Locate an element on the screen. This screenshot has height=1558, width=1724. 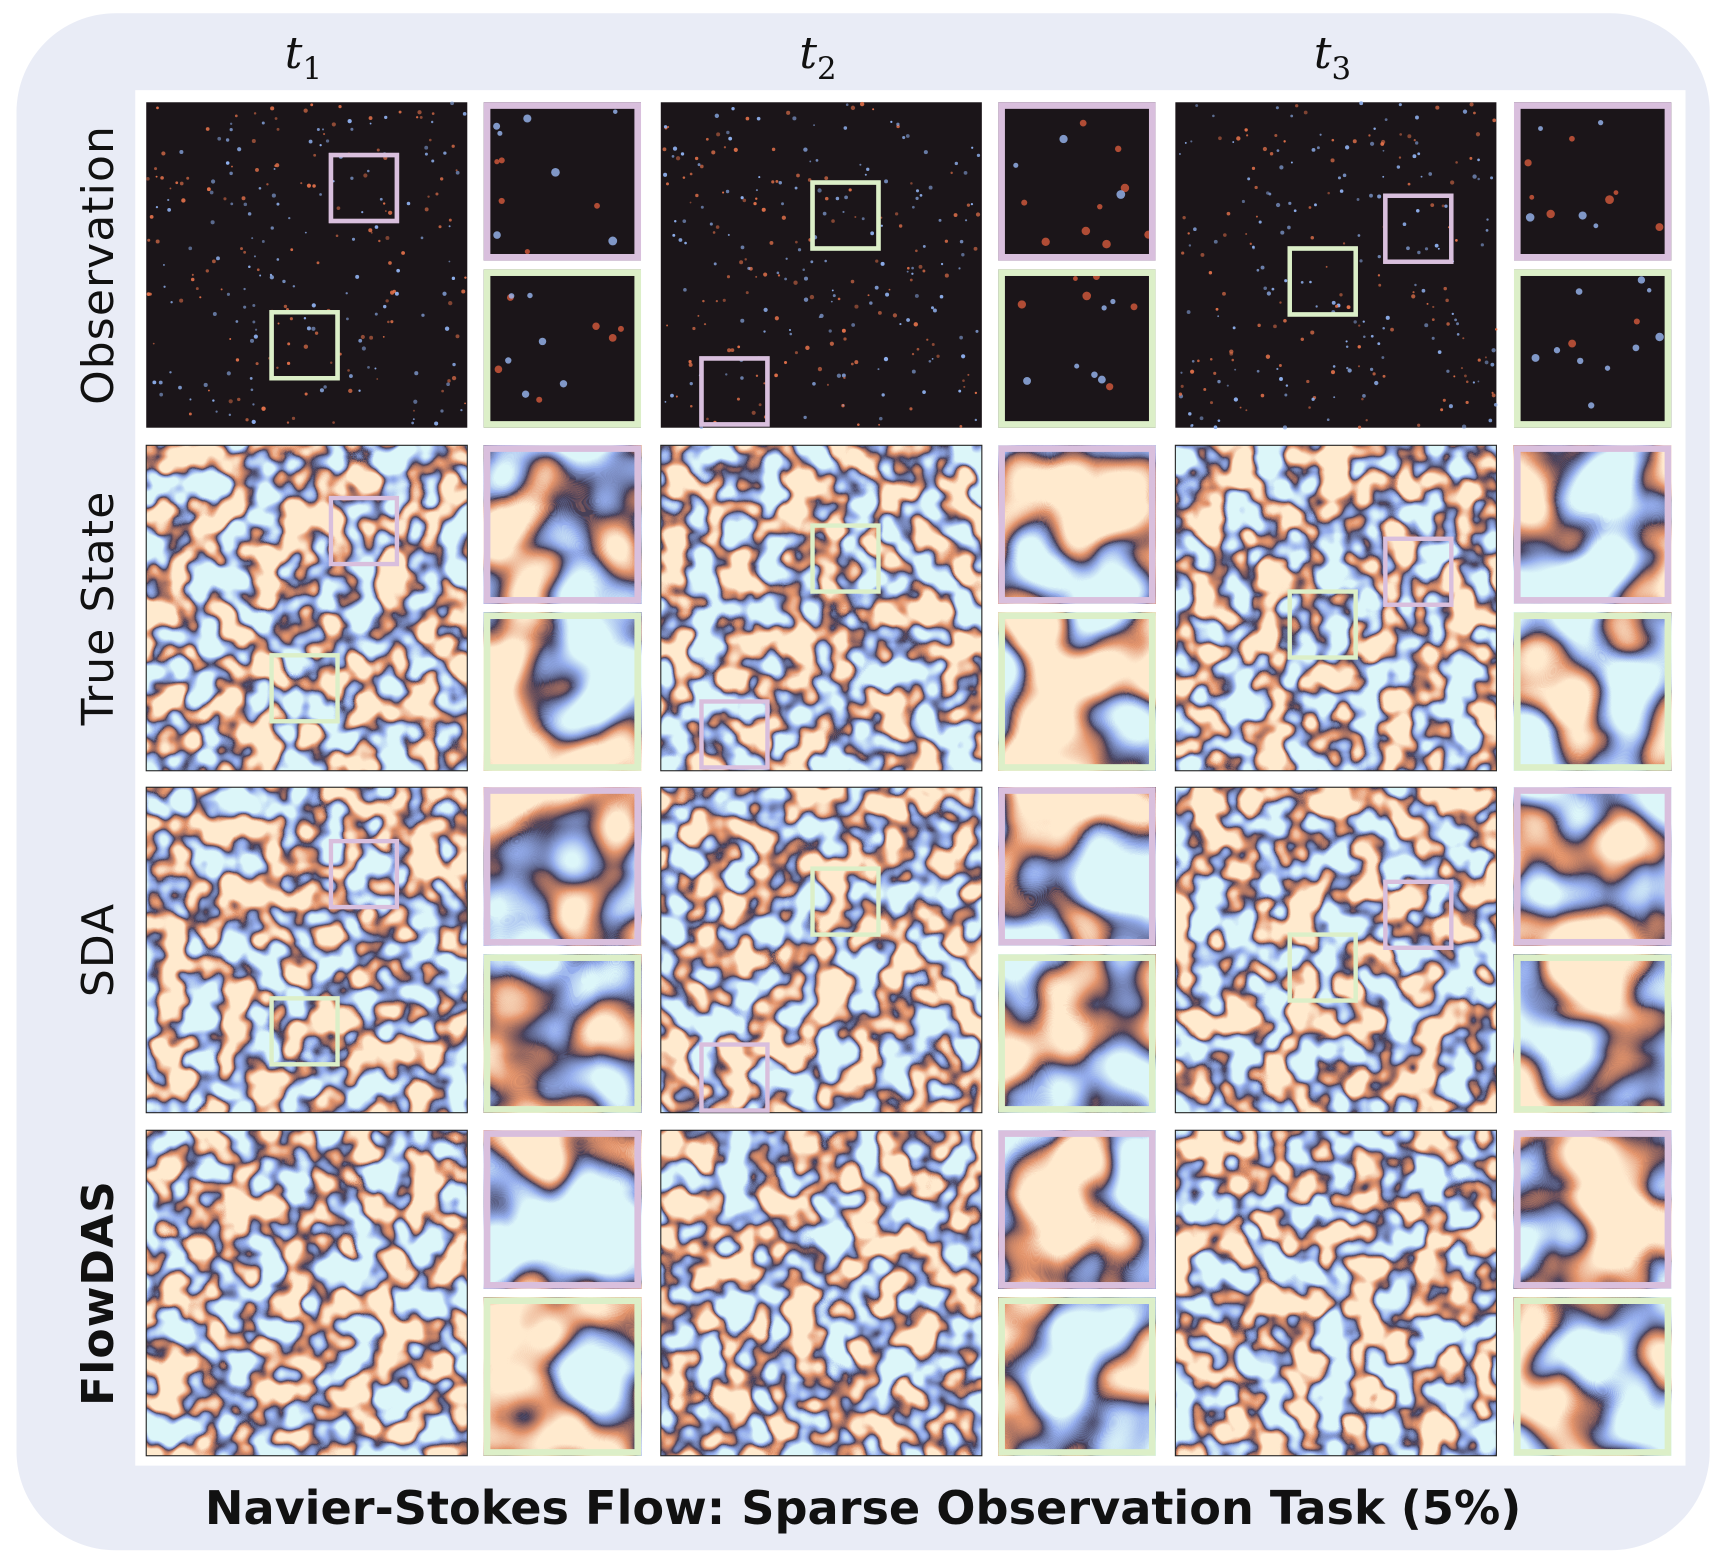
flow-image-border is located at coordinates (821, 1293).